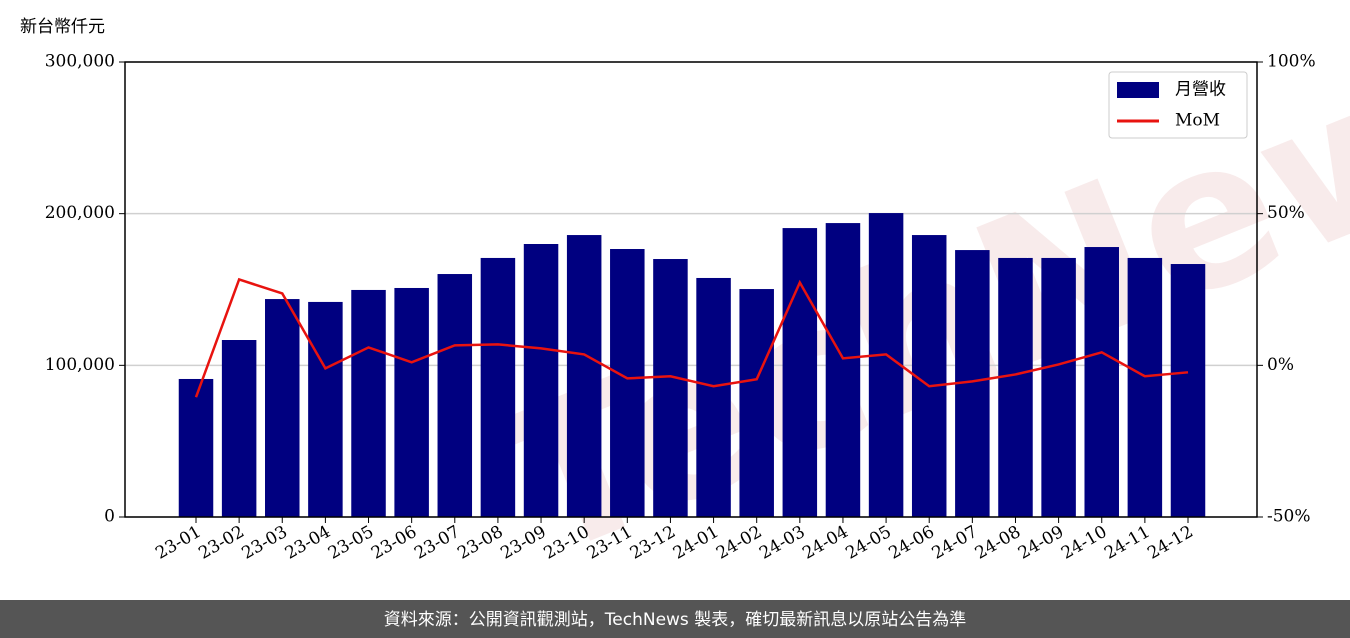  Describe the element at coordinates (1084, 543) in the screenshot. I see `x-tick-label: 24-10` at that location.